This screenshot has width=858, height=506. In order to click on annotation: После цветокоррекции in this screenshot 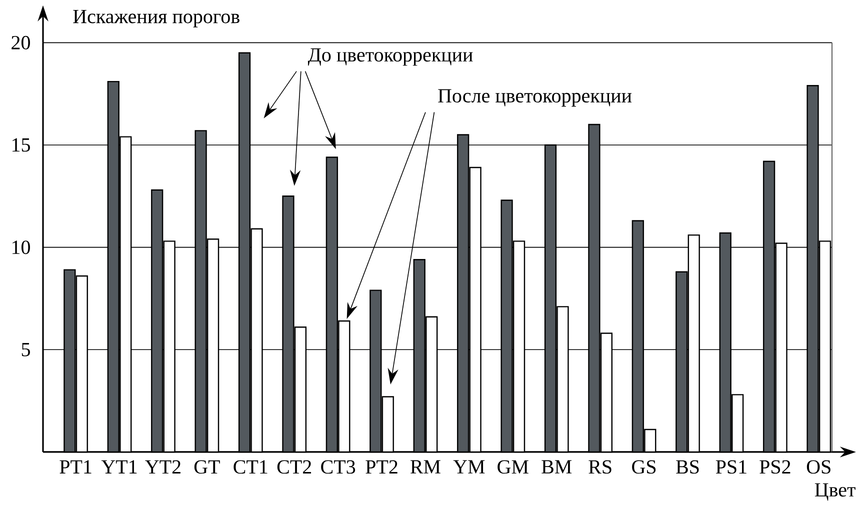, I will do `click(535, 98)`.